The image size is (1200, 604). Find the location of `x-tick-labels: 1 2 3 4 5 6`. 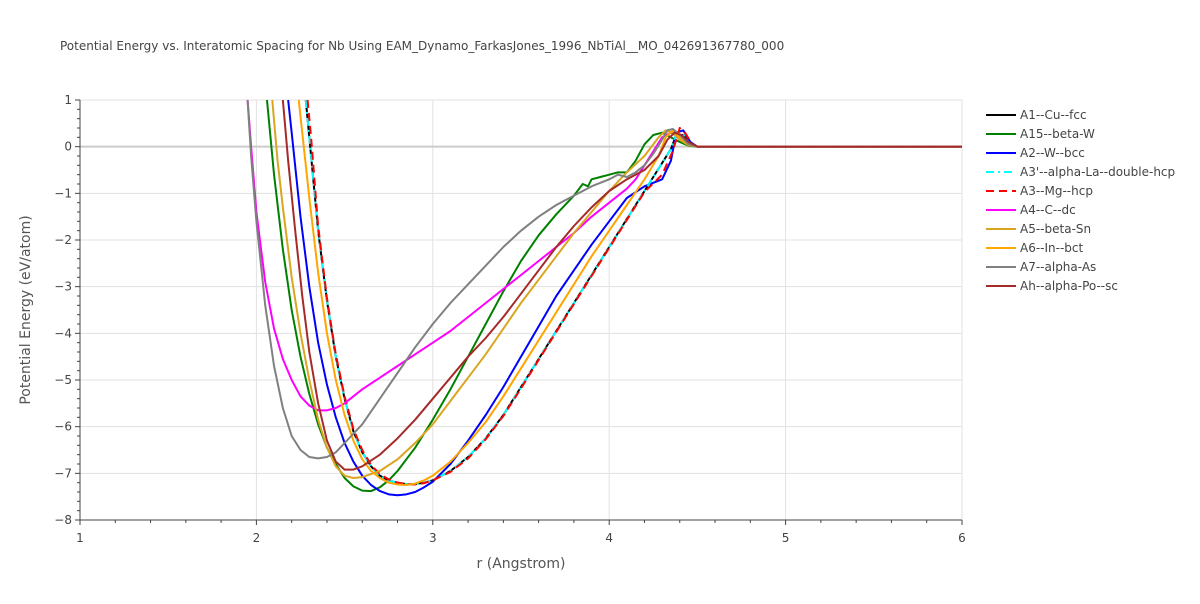

x-tick-labels: 1 2 3 4 5 6 is located at coordinates (521, 538).